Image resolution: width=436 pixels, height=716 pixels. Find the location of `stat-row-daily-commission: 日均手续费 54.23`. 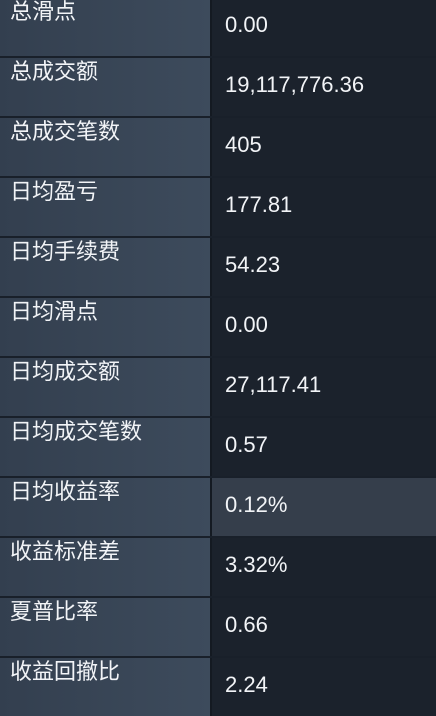

stat-row-daily-commission: 日均手续费 54.23 is located at coordinates (218, 267).